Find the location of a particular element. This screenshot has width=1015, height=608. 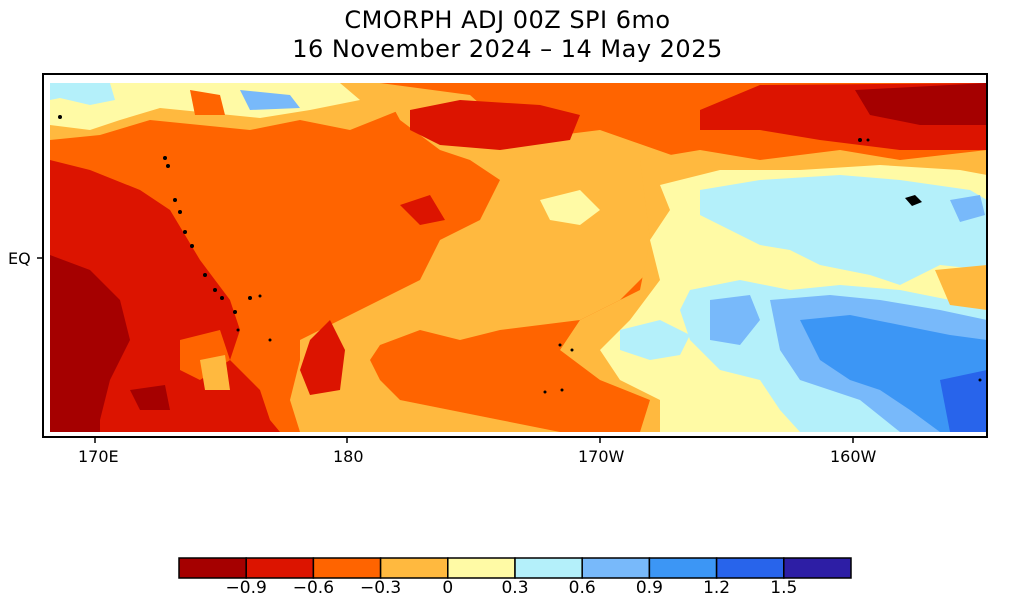

colorbar-label: −0.6 is located at coordinates (313, 588).